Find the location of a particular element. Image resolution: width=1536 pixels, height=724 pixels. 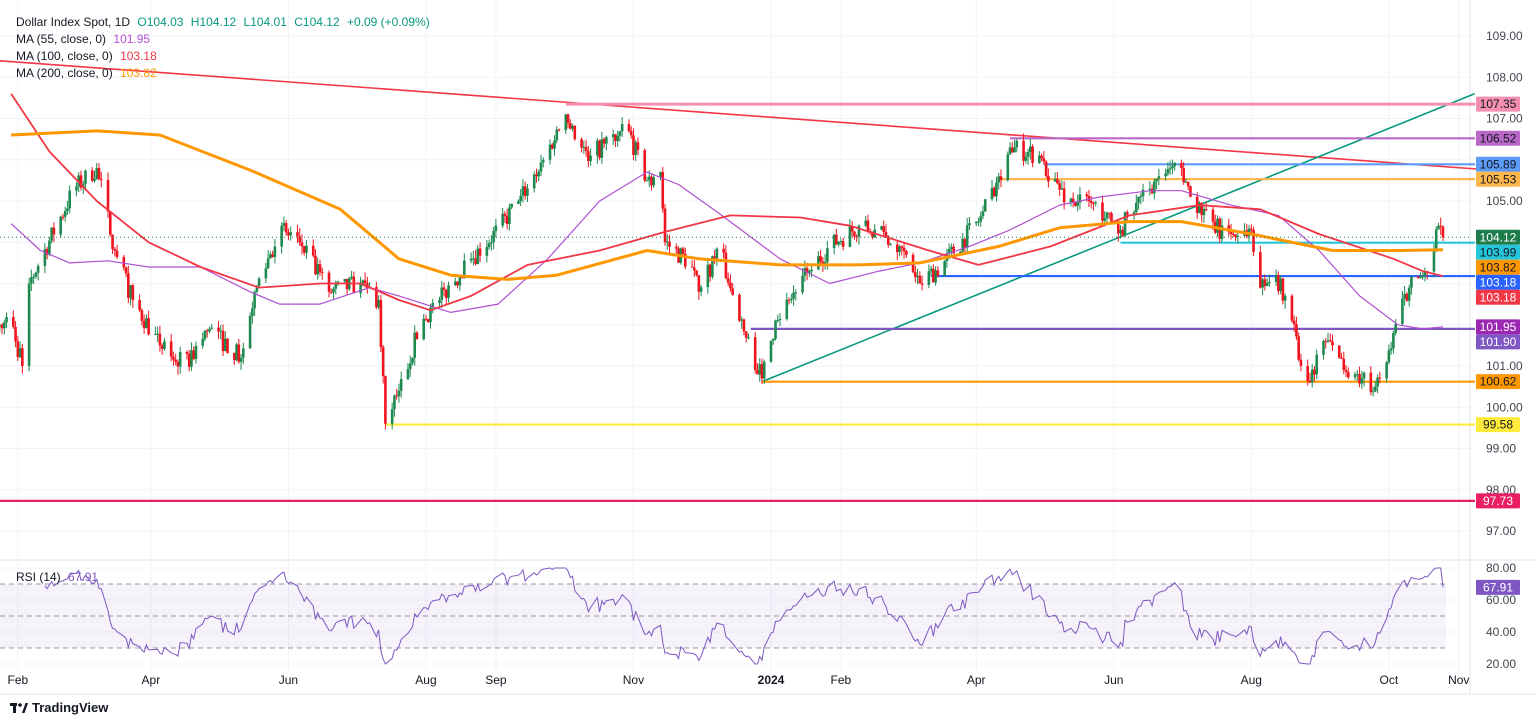

tradingview-logo-icon is located at coordinates (19, 707).